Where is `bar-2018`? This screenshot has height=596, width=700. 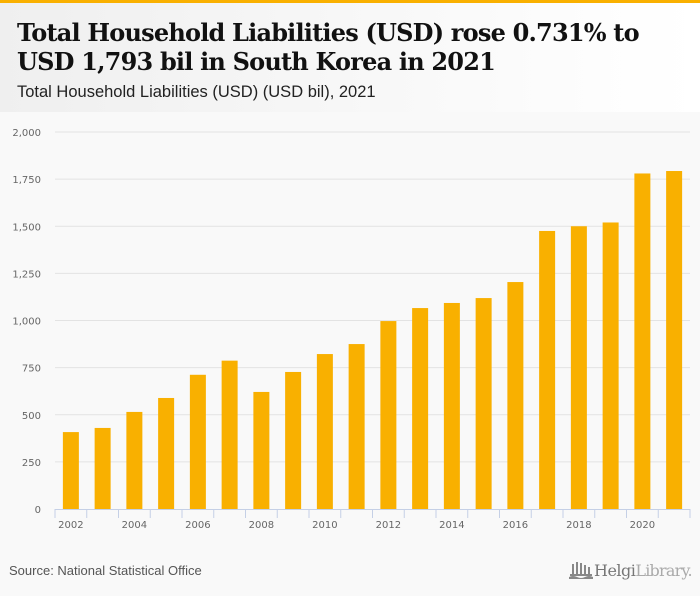
bar-2018 is located at coordinates (578, 367).